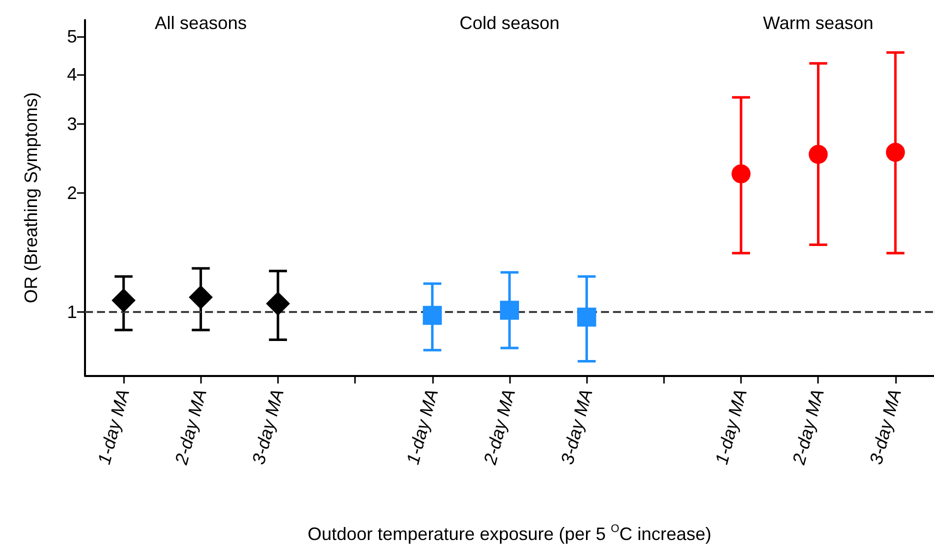 Image resolution: width=934 pixels, height=548 pixels. I want to click on y-axis-title: OR (Breathing Symptoms), so click(31, 198).